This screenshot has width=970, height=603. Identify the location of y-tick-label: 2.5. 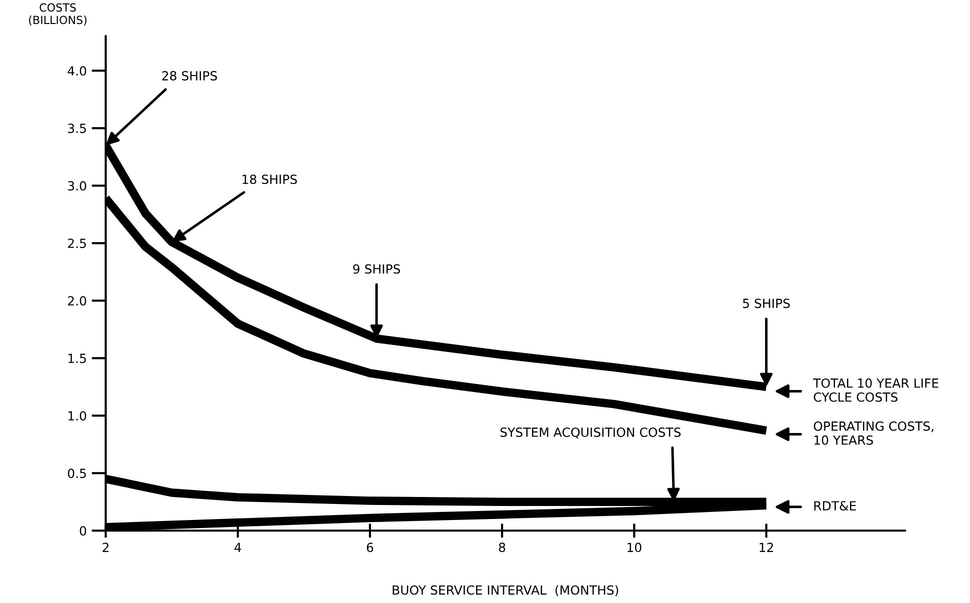
(77, 243).